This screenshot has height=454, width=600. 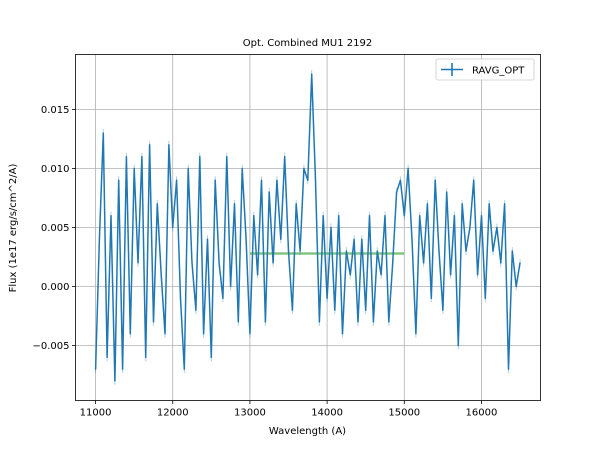 What do you see at coordinates (50, 346) in the screenshot?
I see `y-tick-label: −0.005` at bounding box center [50, 346].